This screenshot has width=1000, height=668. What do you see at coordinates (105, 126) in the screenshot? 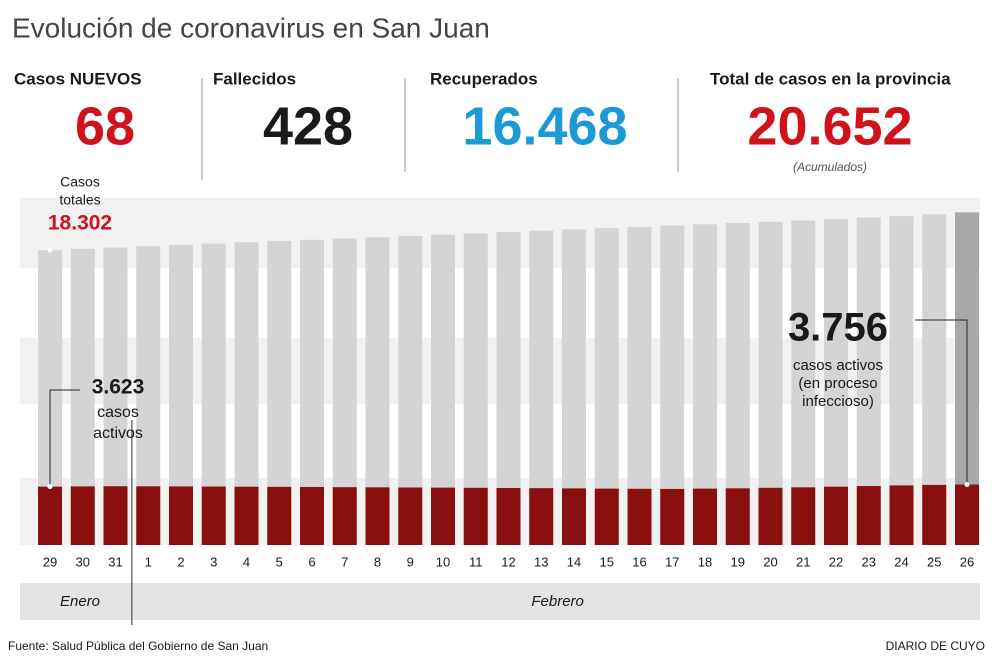
I see `stat-value: 68` at bounding box center [105, 126].